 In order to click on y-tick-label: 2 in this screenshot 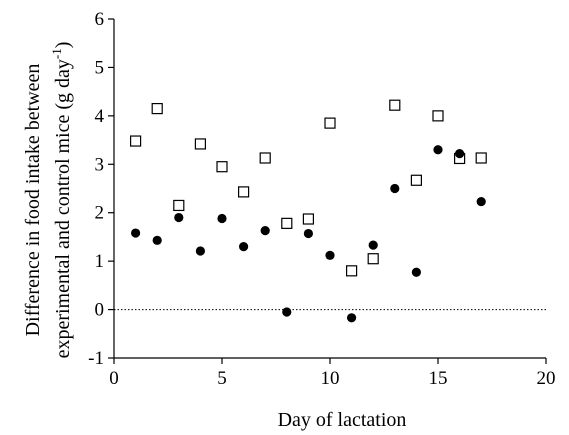, I will do `click(100, 213)`.